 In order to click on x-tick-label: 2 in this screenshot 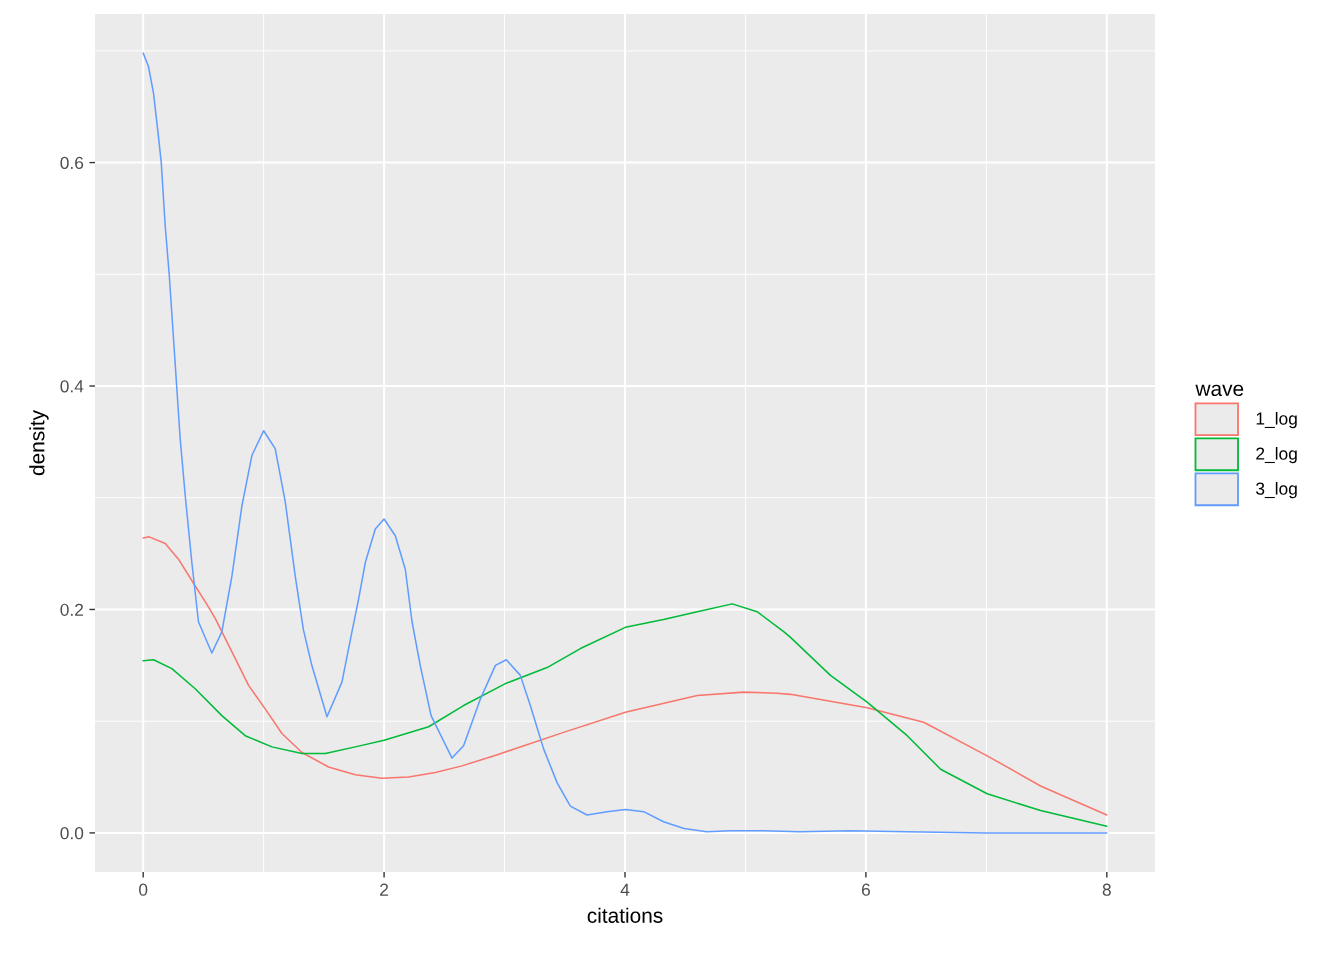, I will do `click(384, 889)`.